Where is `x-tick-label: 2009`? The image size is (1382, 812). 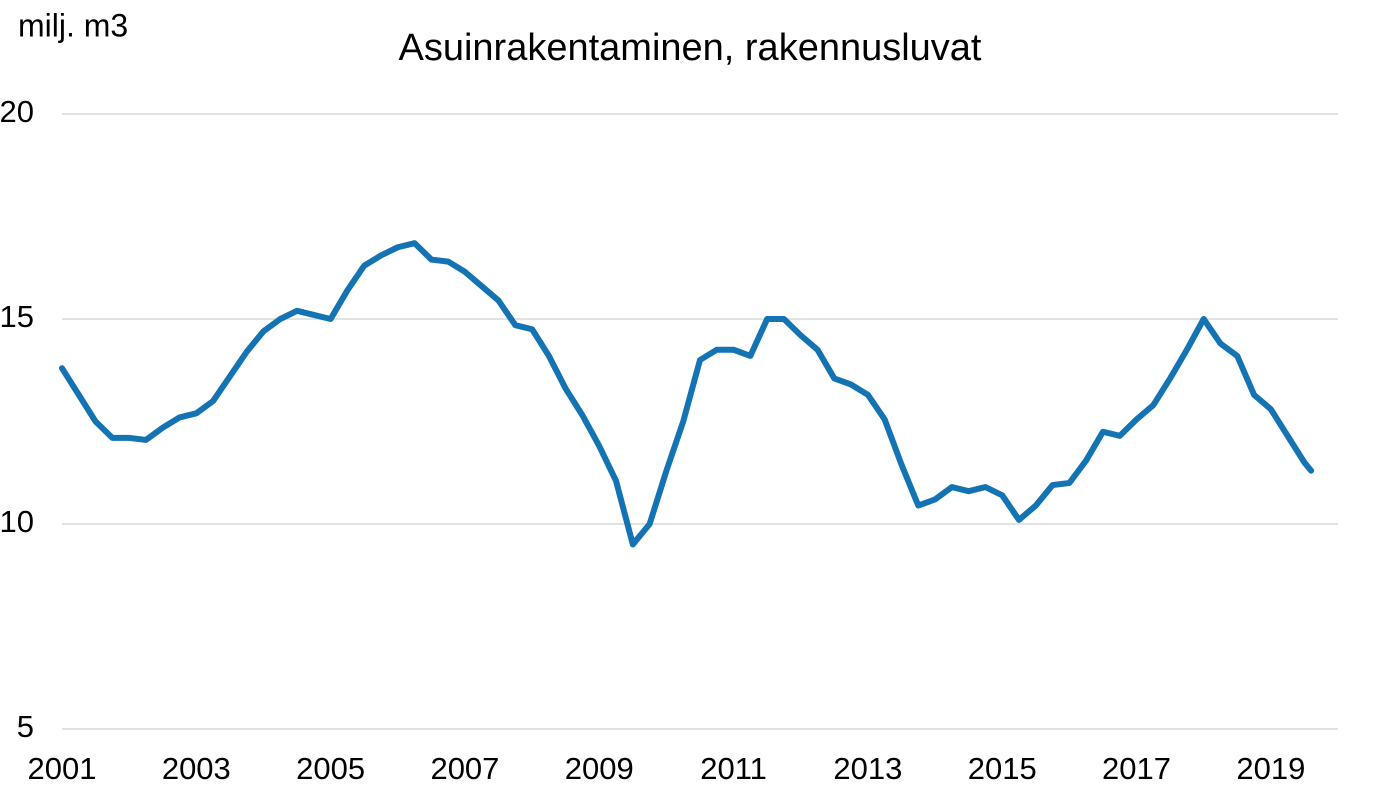
x-tick-label: 2009 is located at coordinates (599, 768).